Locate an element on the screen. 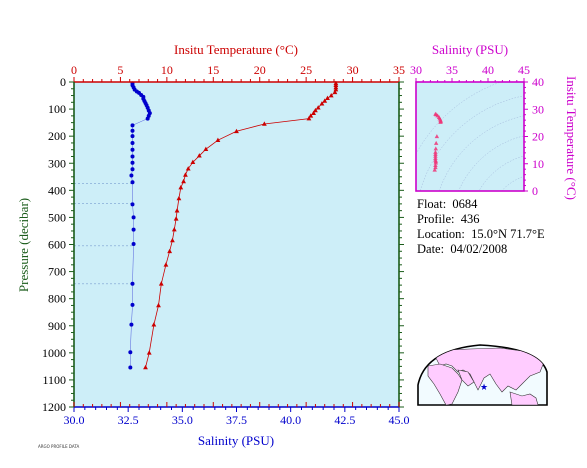 The image size is (587, 468). credit-text: ARGO PROFILE DATA is located at coordinates (59, 446).